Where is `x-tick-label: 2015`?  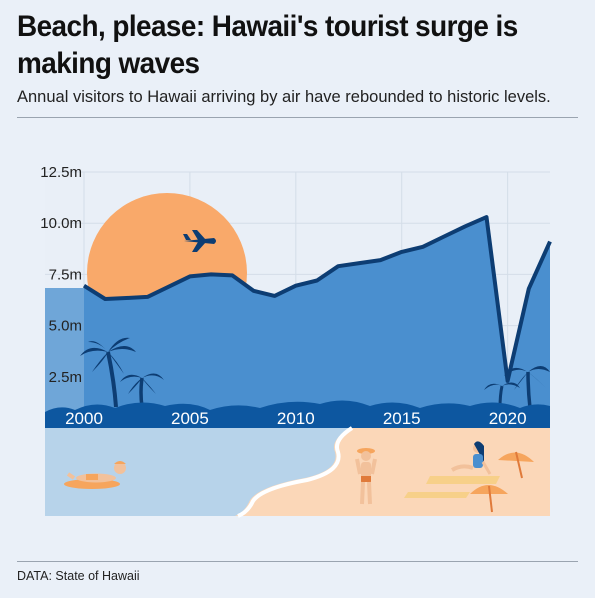 x-tick-label: 2015 is located at coordinates (402, 418).